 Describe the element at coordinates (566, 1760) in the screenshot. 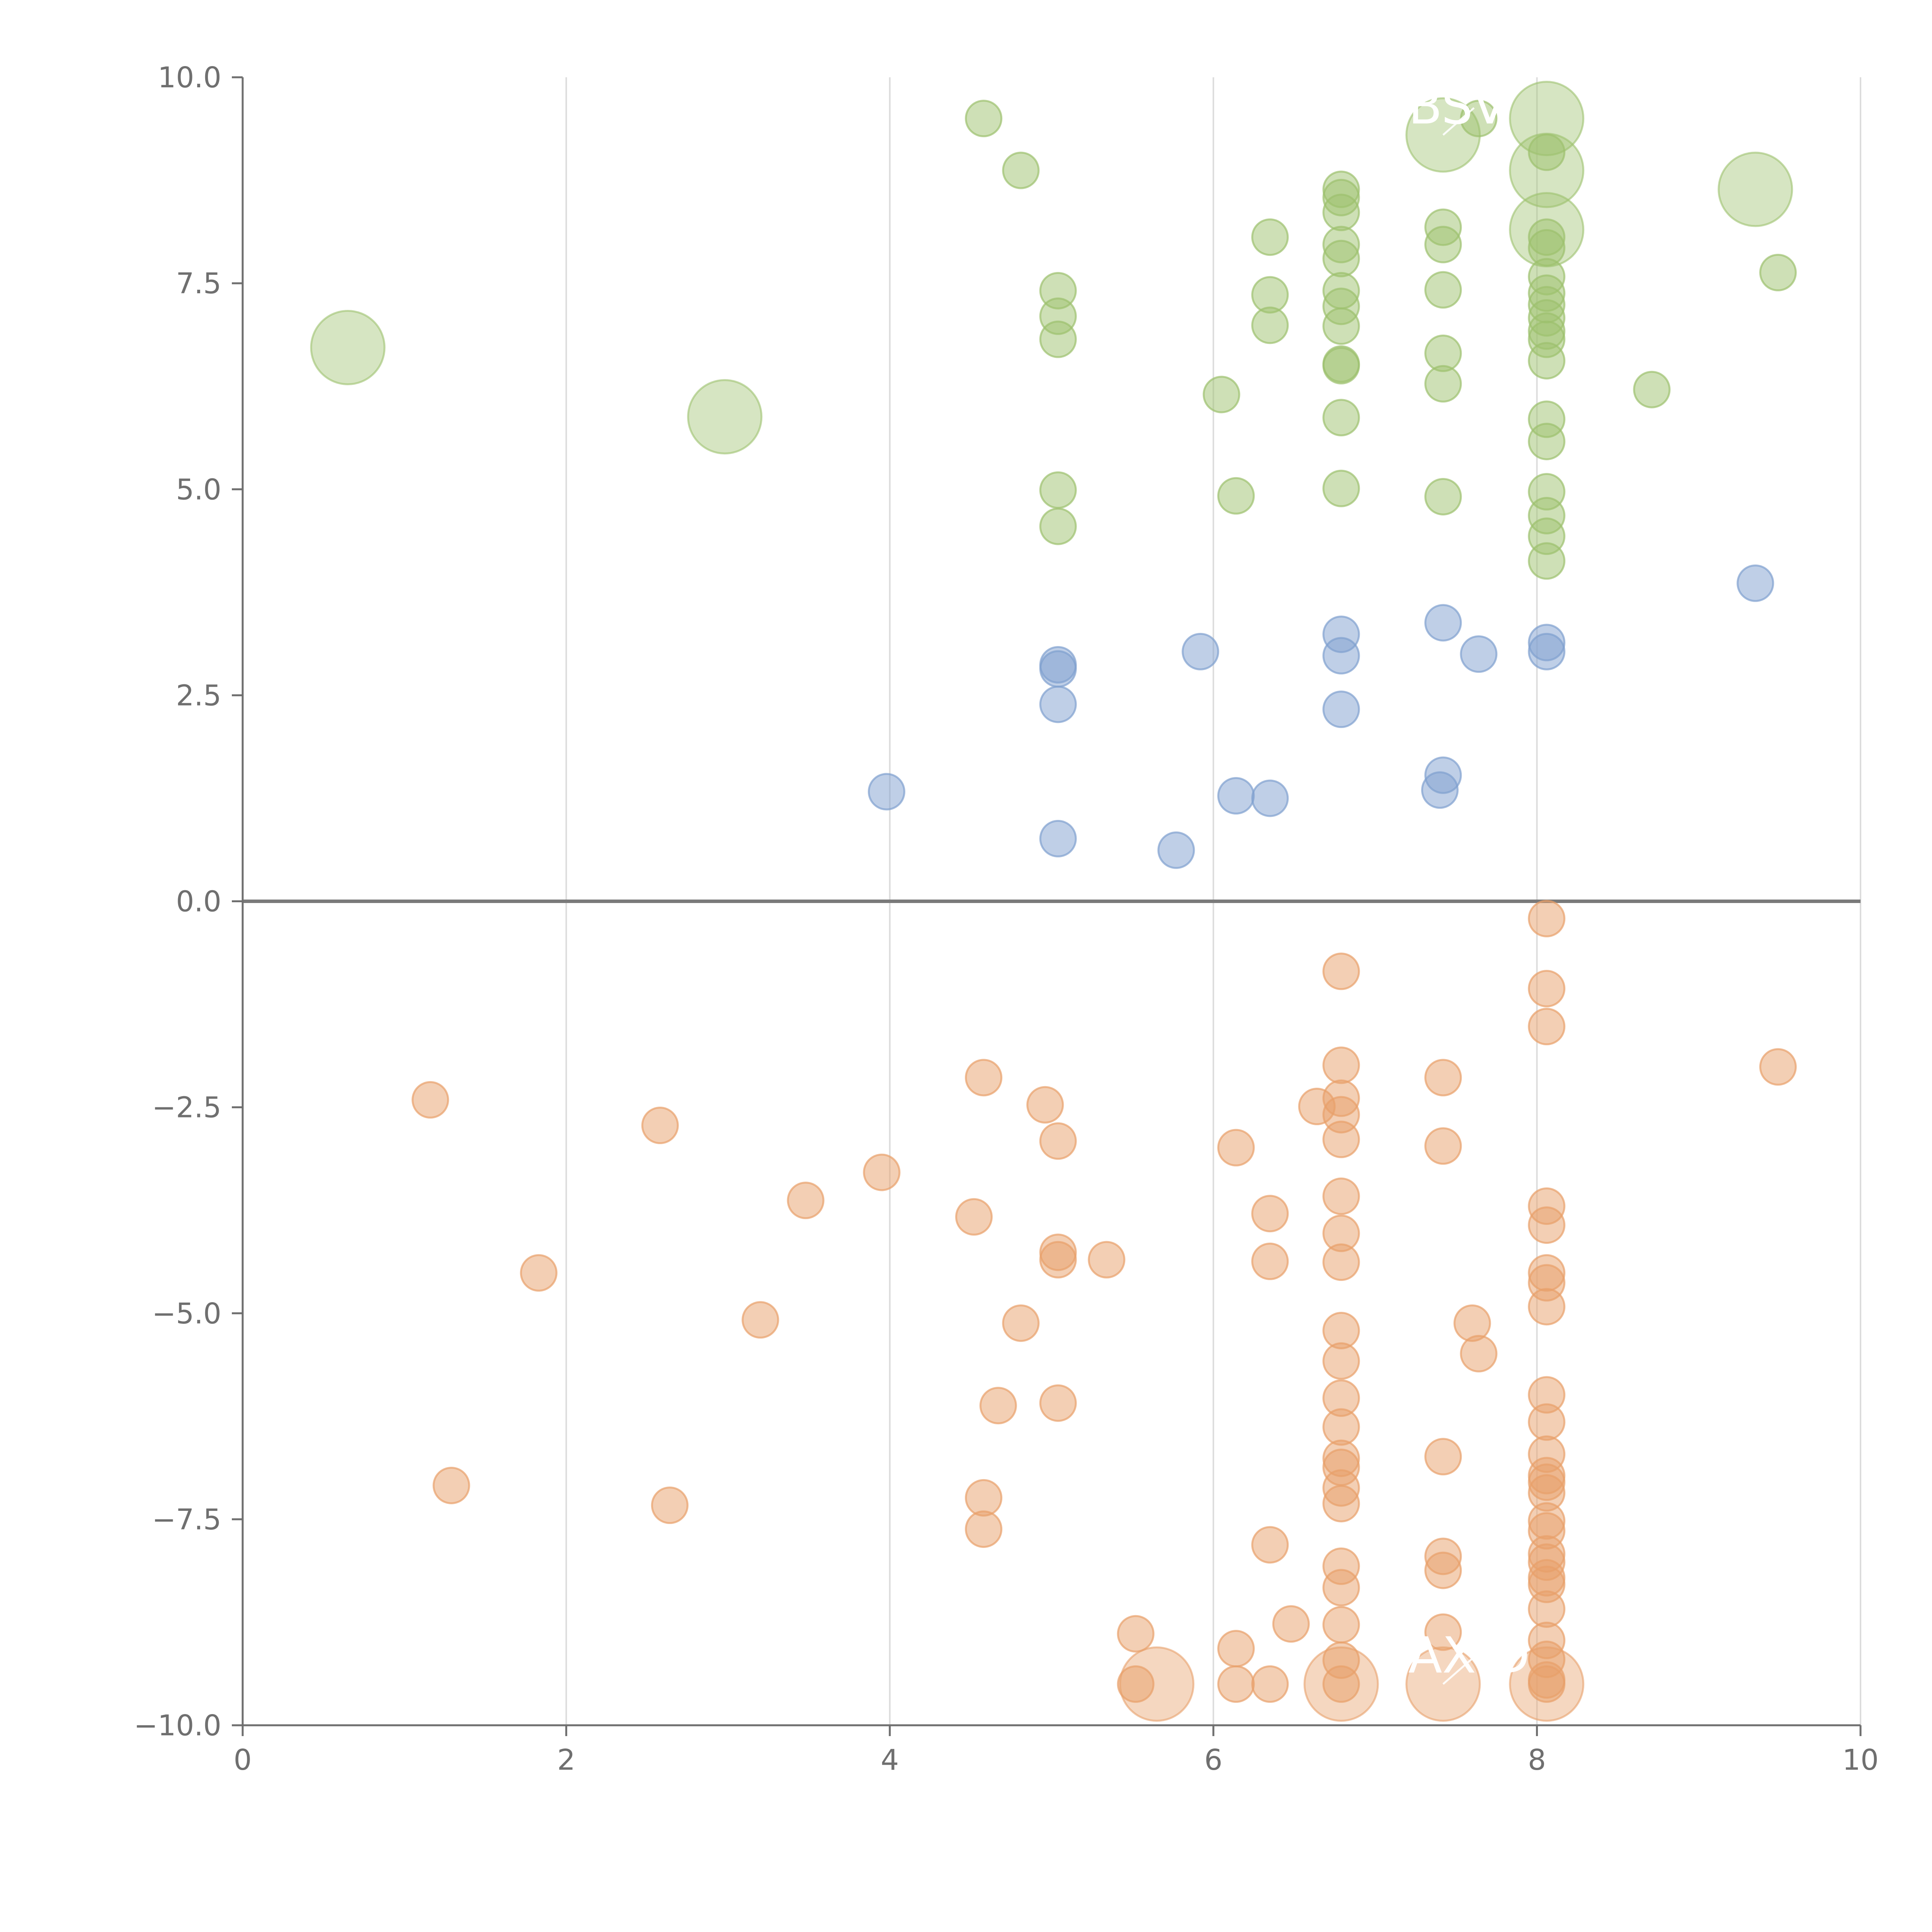

I see `x-tick-label: 2` at that location.